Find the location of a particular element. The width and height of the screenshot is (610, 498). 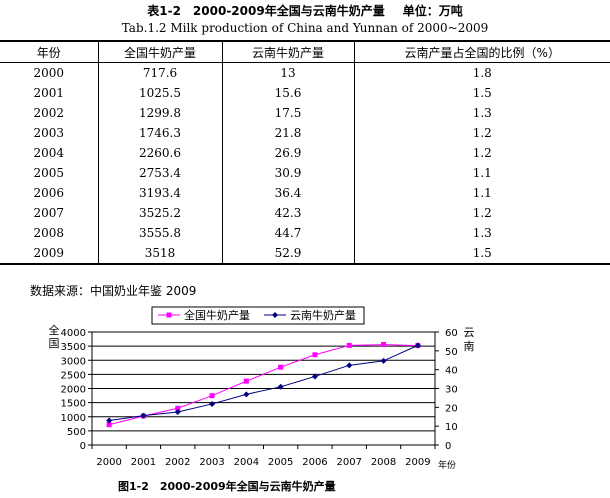

y-right-tick-label: 10 is located at coordinates (451, 427).